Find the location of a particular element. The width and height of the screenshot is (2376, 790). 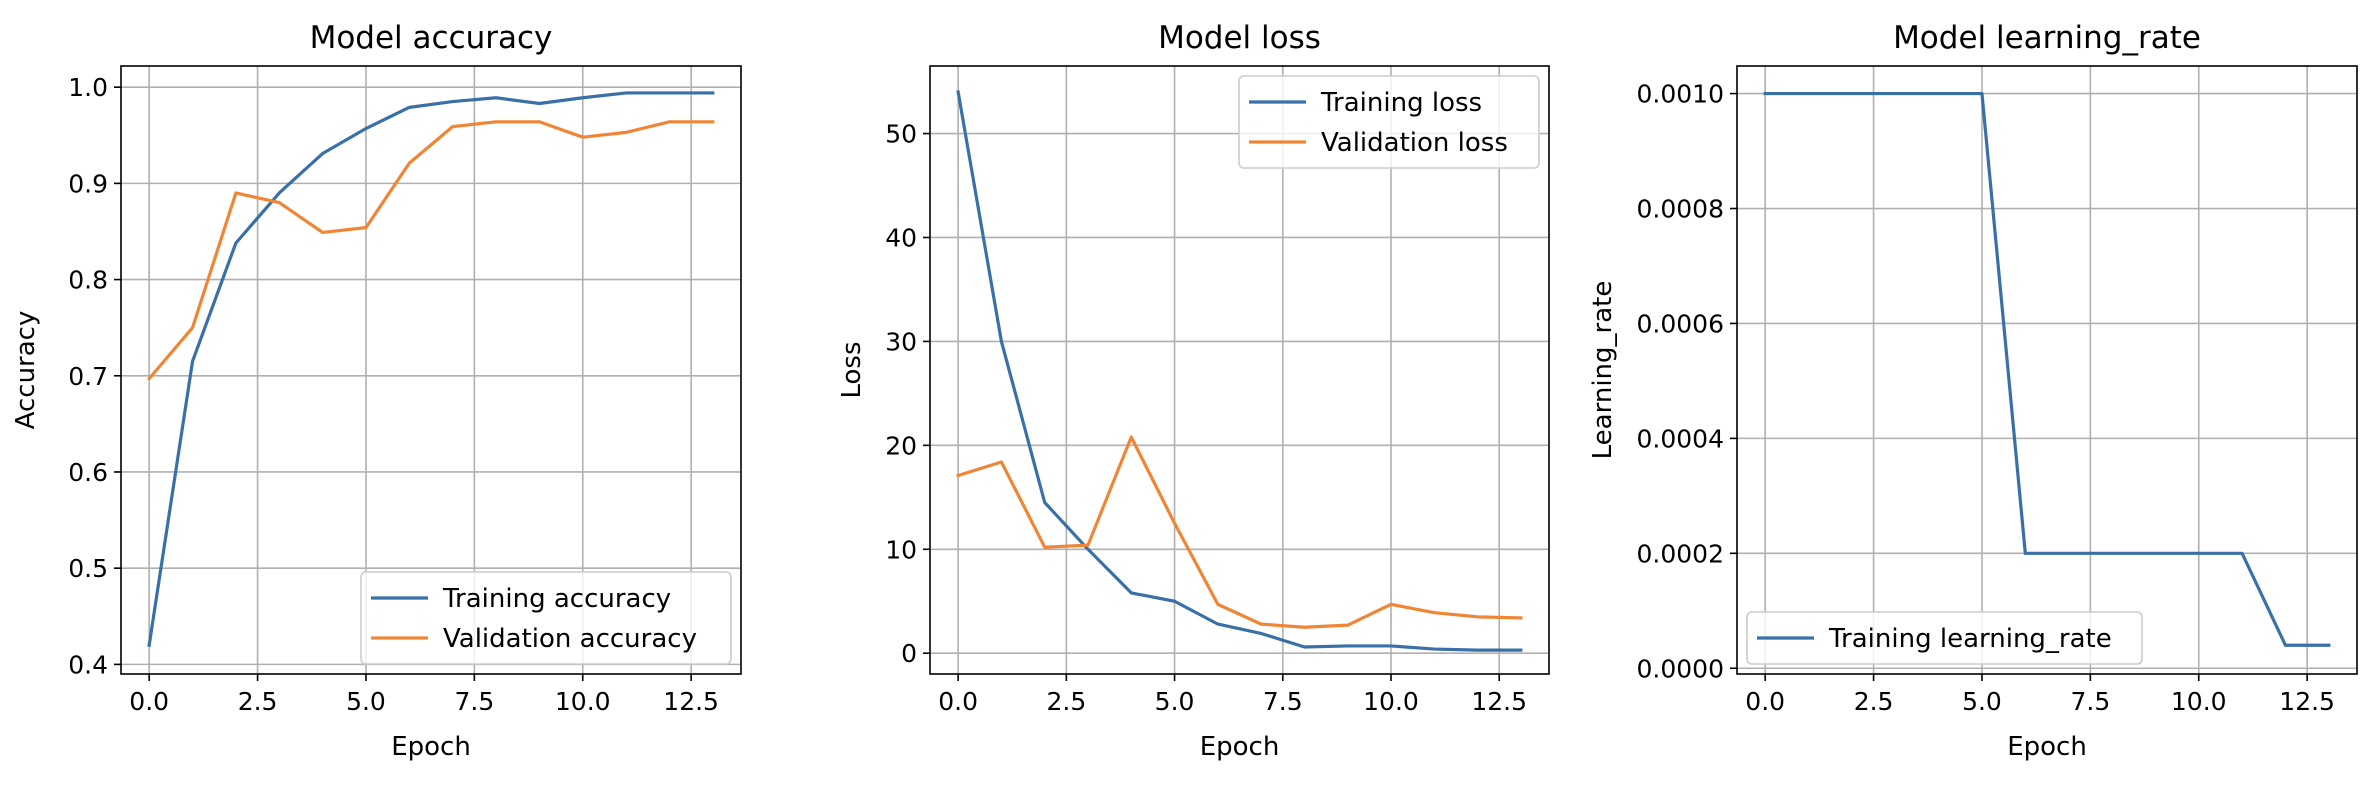

y-axis-label: Loss is located at coordinates (852, 369).